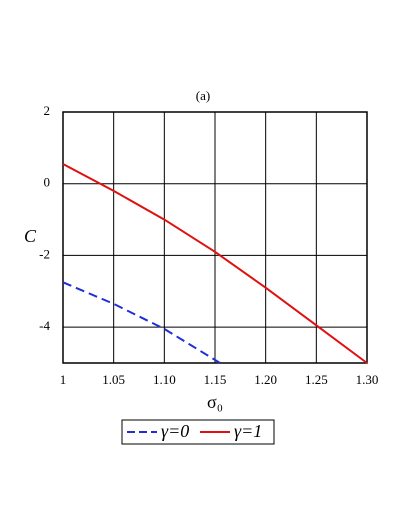 This screenshot has height=529, width=409. What do you see at coordinates (44, 253) in the screenshot?
I see `y-tick-label: -2` at bounding box center [44, 253].